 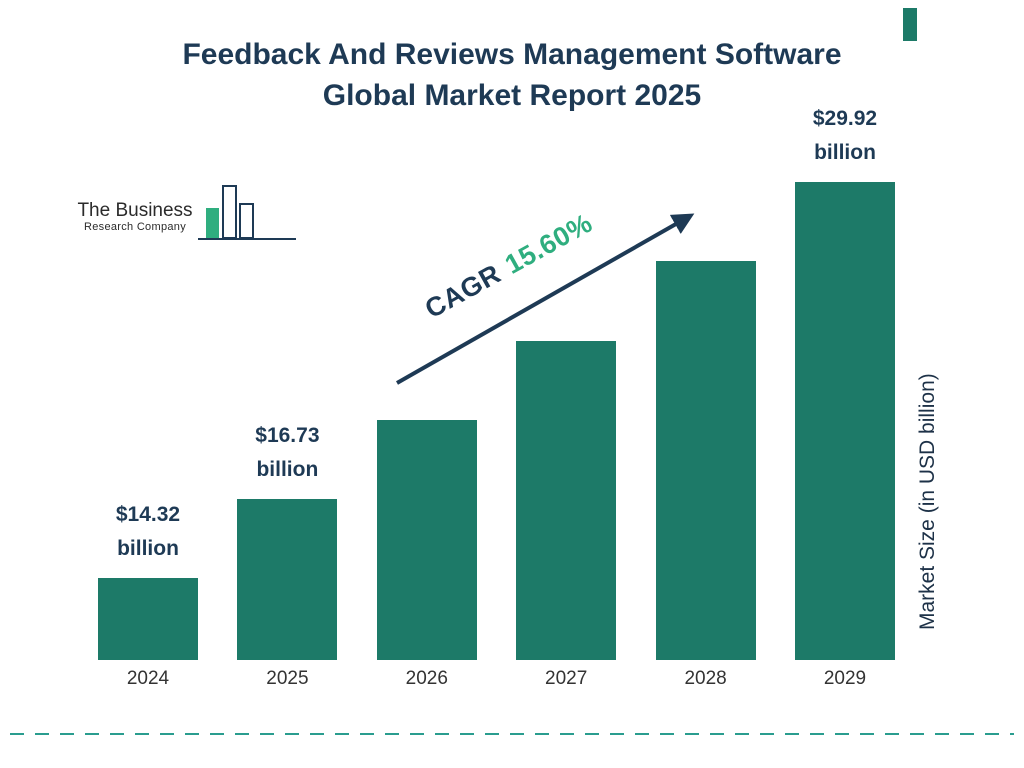 What do you see at coordinates (287, 452) in the screenshot?
I see `bar-value-label-2025: $16.73 billion` at bounding box center [287, 452].